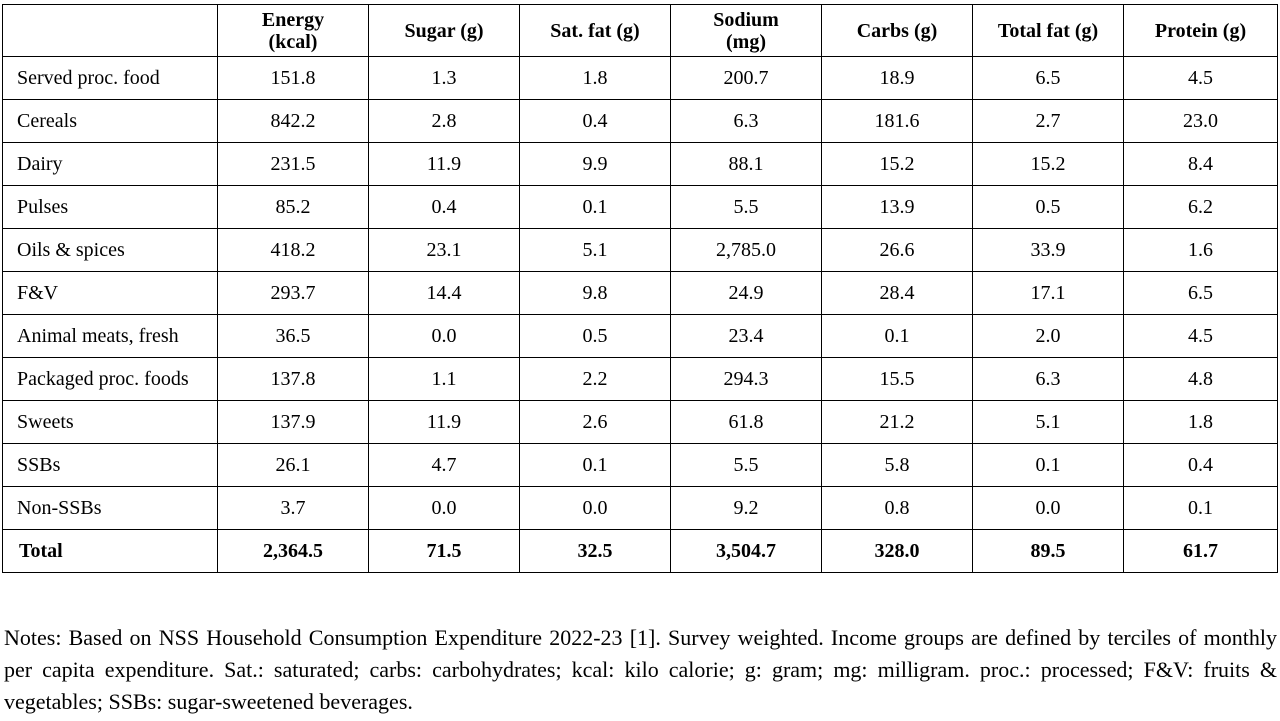 This screenshot has height=721, width=1280. What do you see at coordinates (110, 164) in the screenshot?
I see `row-label: Dairy` at bounding box center [110, 164].